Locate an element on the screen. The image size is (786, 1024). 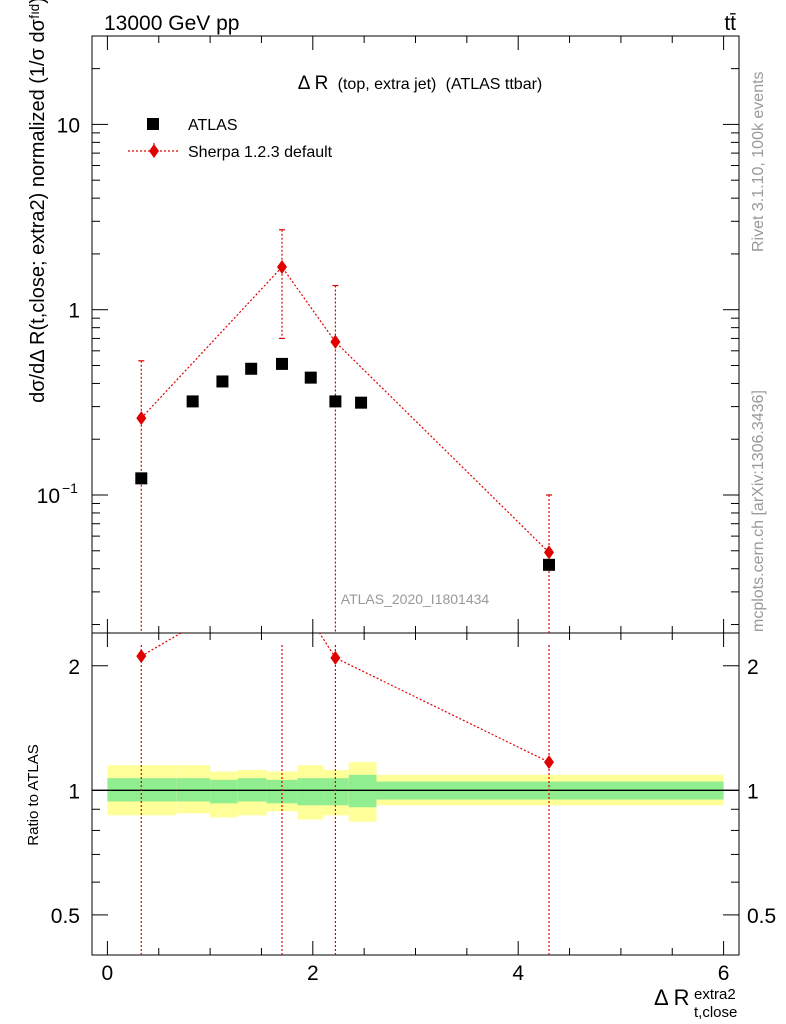
x-tick-label: 6 is located at coordinates (724, 973).